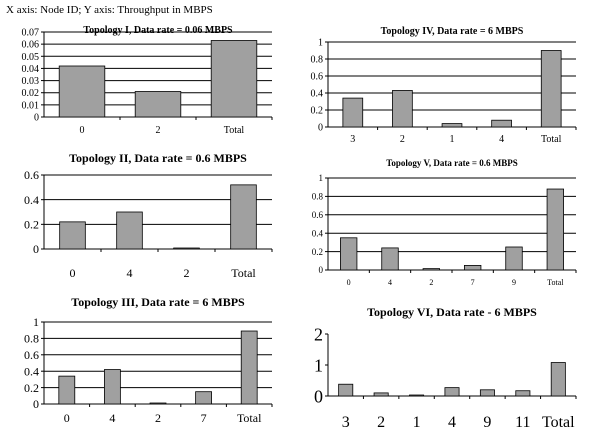  I want to click on chart-title: Topology VI, Data rate - 6 MBPS, so click(452, 312).